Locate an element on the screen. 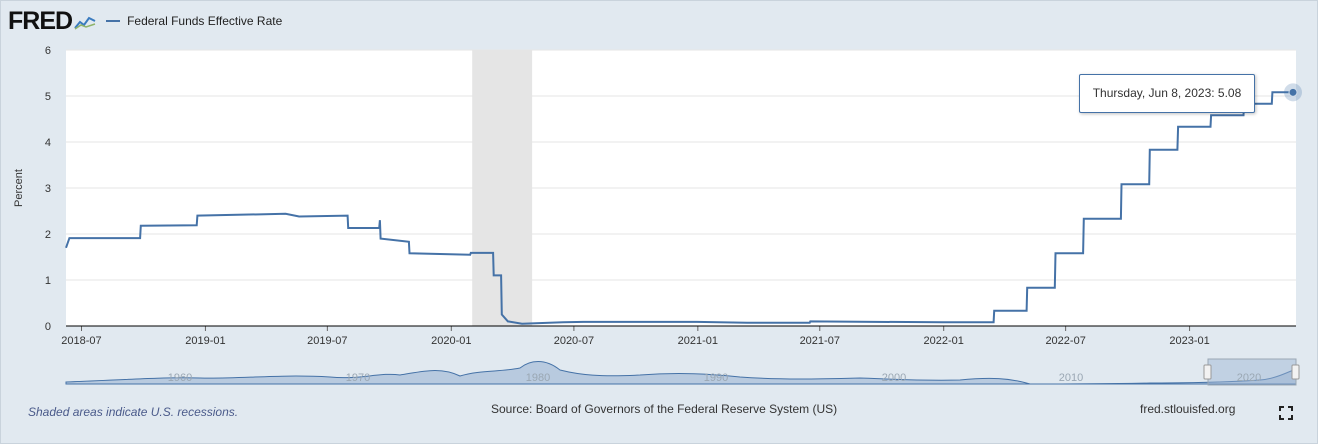 The width and height of the screenshot is (1318, 444). navigator-year-label: 2010 is located at coordinates (1071, 378).